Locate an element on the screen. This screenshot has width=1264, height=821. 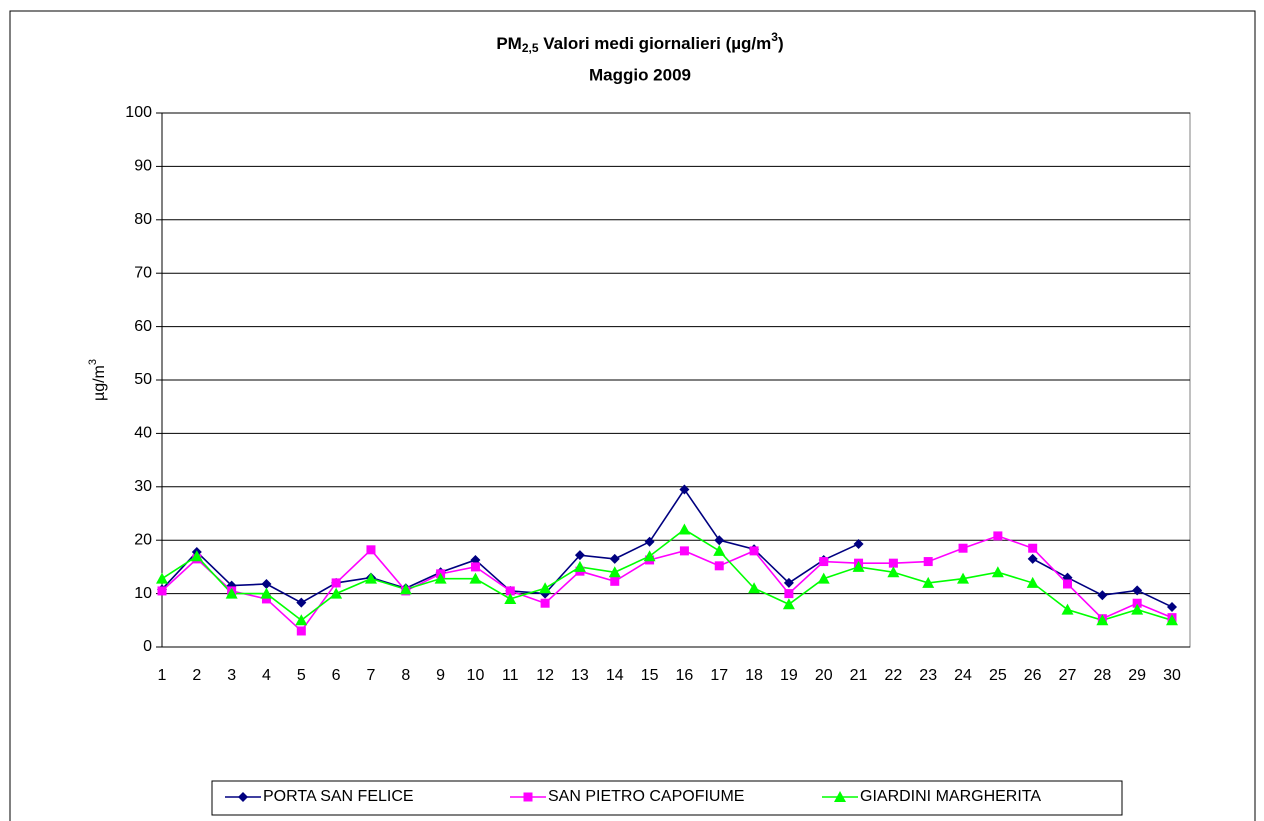
legend-label: GIARDINI MARGHERITA is located at coordinates (950, 796).